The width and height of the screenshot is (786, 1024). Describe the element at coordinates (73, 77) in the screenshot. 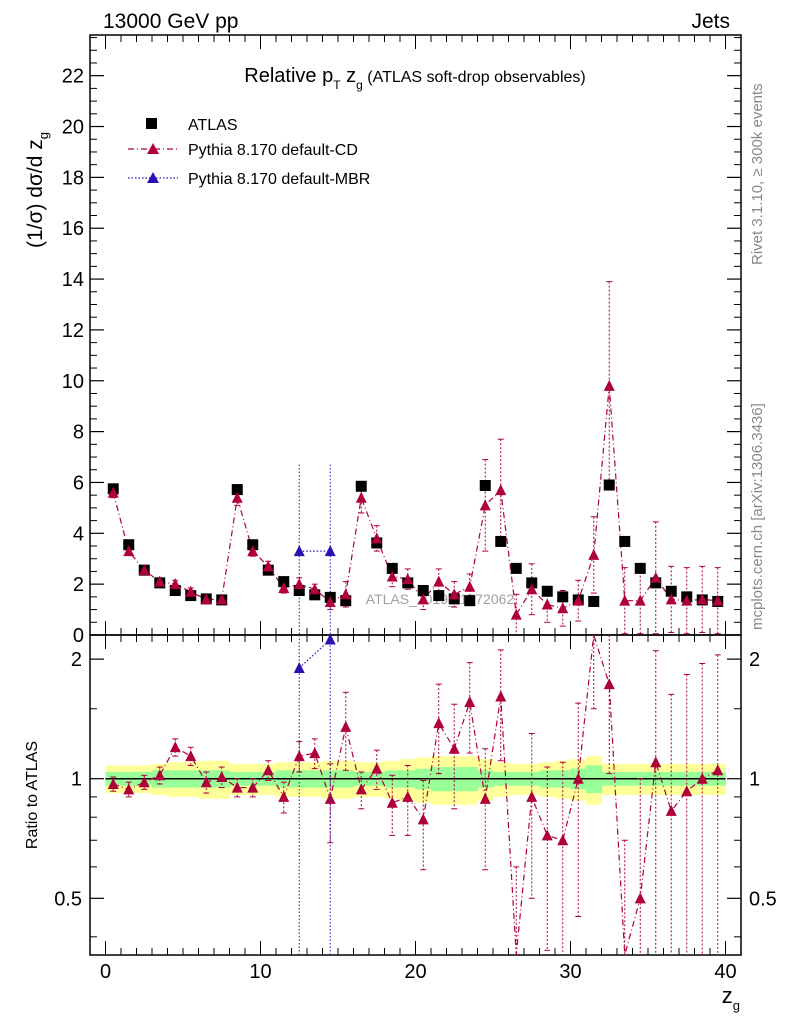

I see `main-y-tick-label: 22` at that location.